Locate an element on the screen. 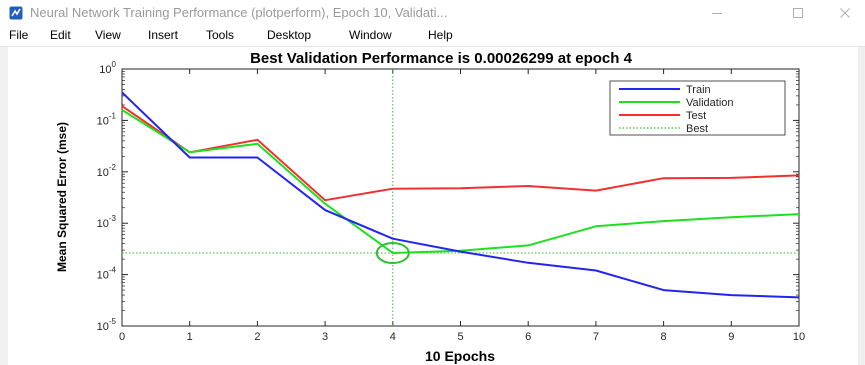 This screenshot has width=865, height=365. legend-label-train: Train is located at coordinates (698, 90).